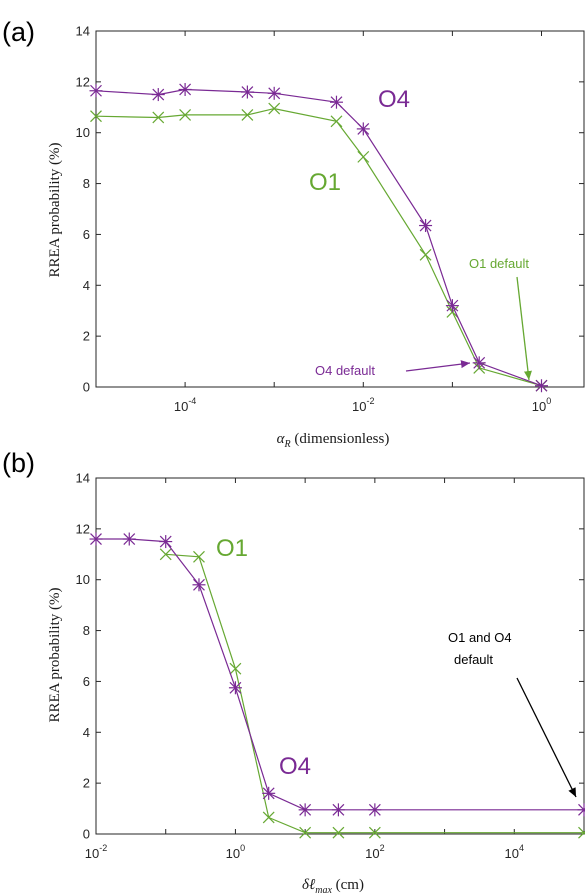 The height and width of the screenshot is (895, 585). I want to click on x-tick-label: 10⁴, so click(514, 852).